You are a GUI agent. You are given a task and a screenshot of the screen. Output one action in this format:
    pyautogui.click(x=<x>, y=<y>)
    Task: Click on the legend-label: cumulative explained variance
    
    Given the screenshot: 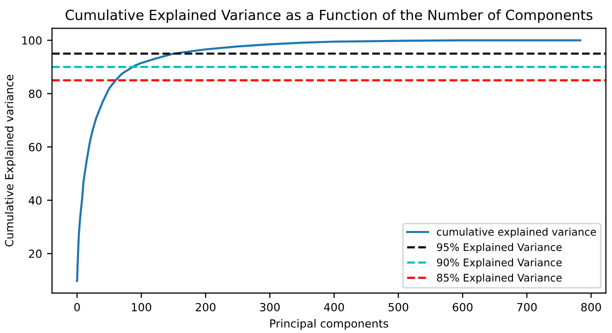 What is the action you would take?
    pyautogui.click(x=516, y=233)
    